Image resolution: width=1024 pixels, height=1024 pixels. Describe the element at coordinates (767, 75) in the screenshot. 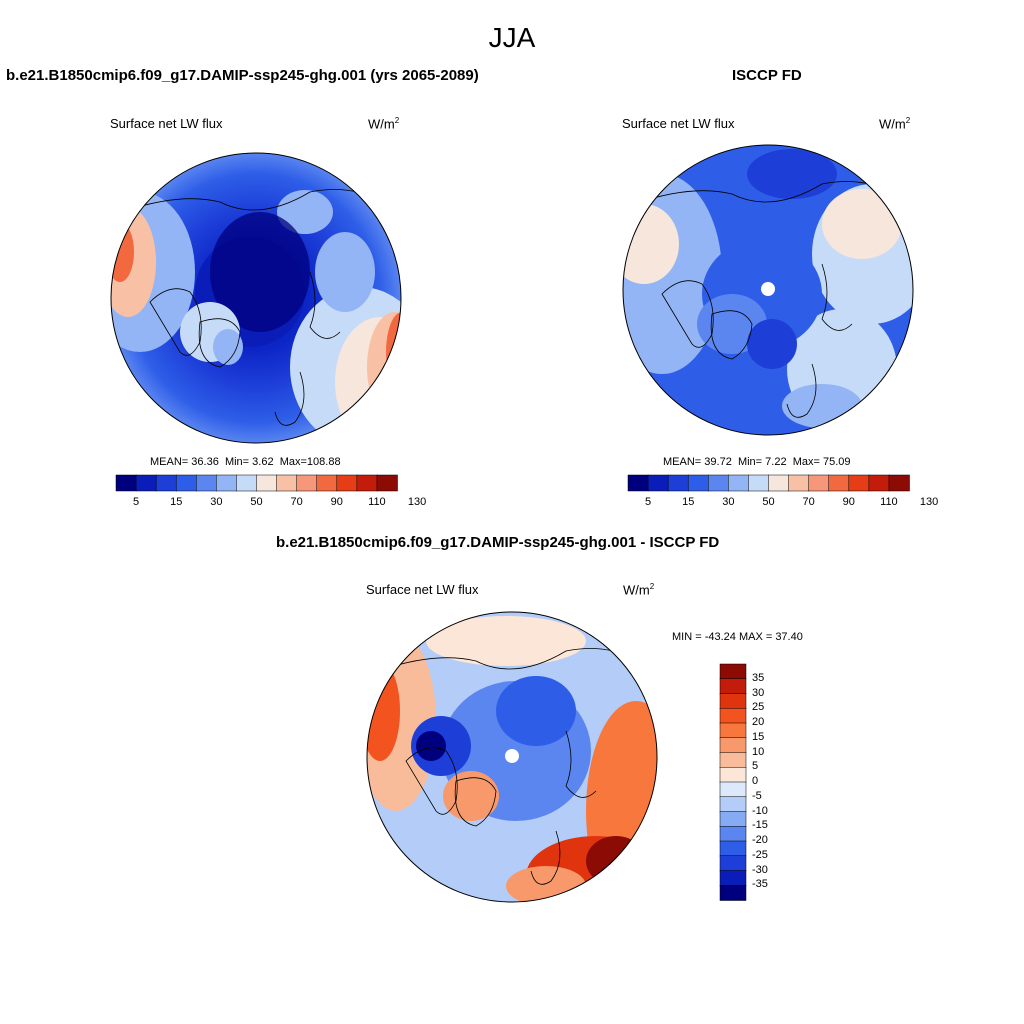

I see `obs-panel-title: ISCCP FD` at that location.